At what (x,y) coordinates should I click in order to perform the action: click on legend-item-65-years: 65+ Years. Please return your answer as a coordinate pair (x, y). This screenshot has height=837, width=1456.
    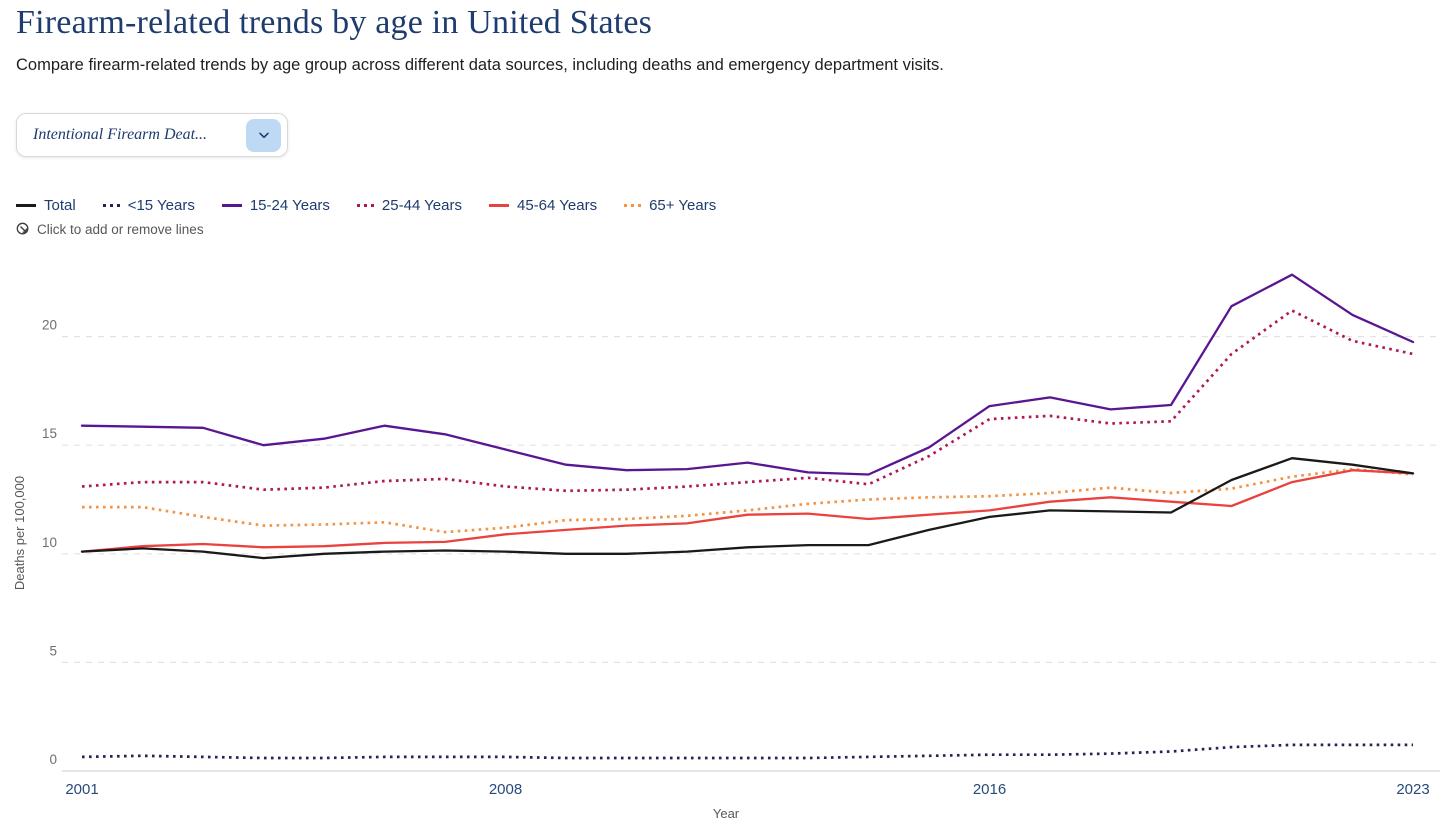
    Looking at the image, I should click on (670, 205).